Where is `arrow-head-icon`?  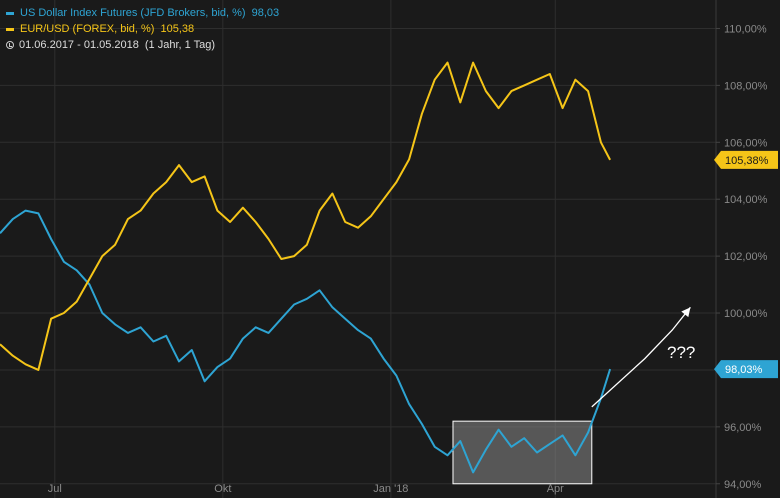 arrow-head-icon is located at coordinates (686, 312).